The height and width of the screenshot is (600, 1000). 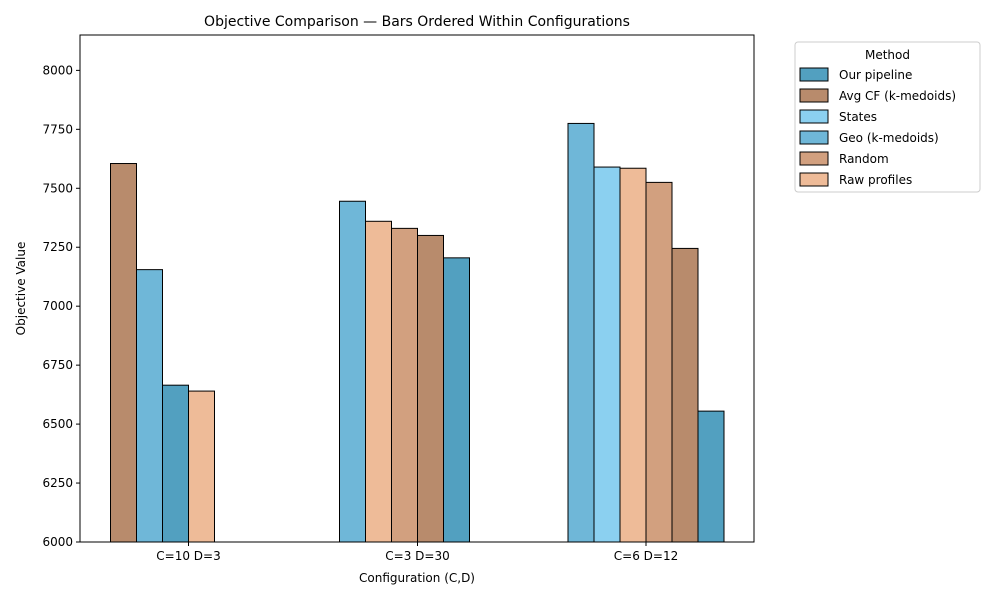 What do you see at coordinates (875, 180) in the screenshot?
I see `legend-label: Raw profiles` at bounding box center [875, 180].